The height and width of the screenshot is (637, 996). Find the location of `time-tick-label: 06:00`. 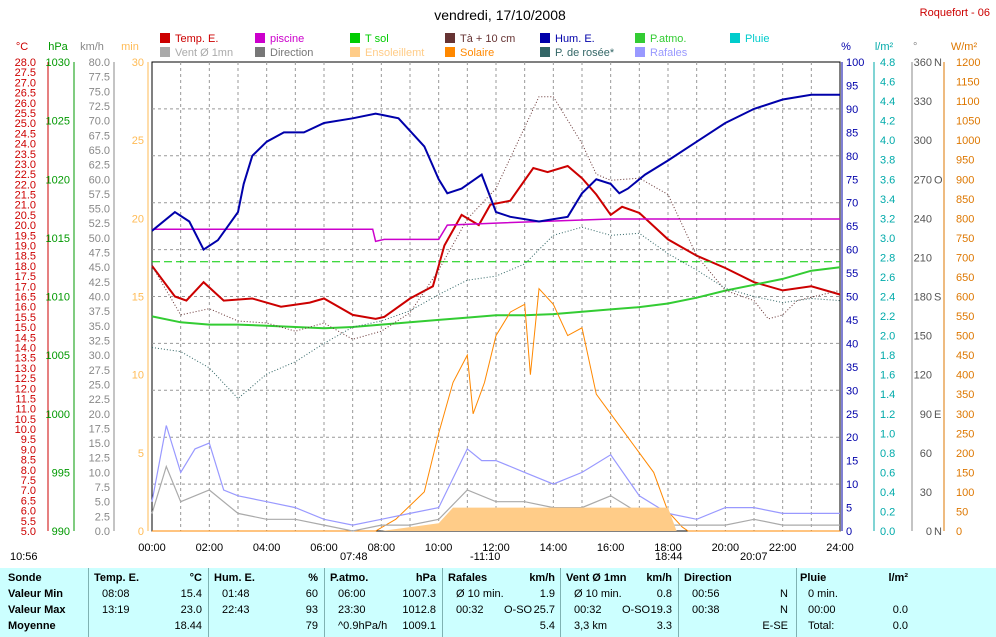

time-tick-label: 06:00 is located at coordinates (324, 548).